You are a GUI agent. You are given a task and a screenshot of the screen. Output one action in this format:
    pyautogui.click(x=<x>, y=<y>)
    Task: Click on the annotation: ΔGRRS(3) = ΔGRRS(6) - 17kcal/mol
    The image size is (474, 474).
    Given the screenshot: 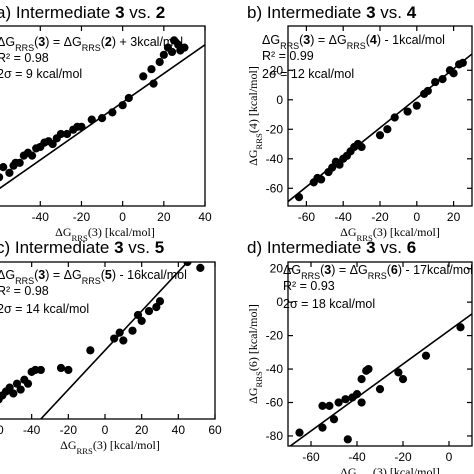 What is the action you would take?
    pyautogui.click(x=378, y=272)
    